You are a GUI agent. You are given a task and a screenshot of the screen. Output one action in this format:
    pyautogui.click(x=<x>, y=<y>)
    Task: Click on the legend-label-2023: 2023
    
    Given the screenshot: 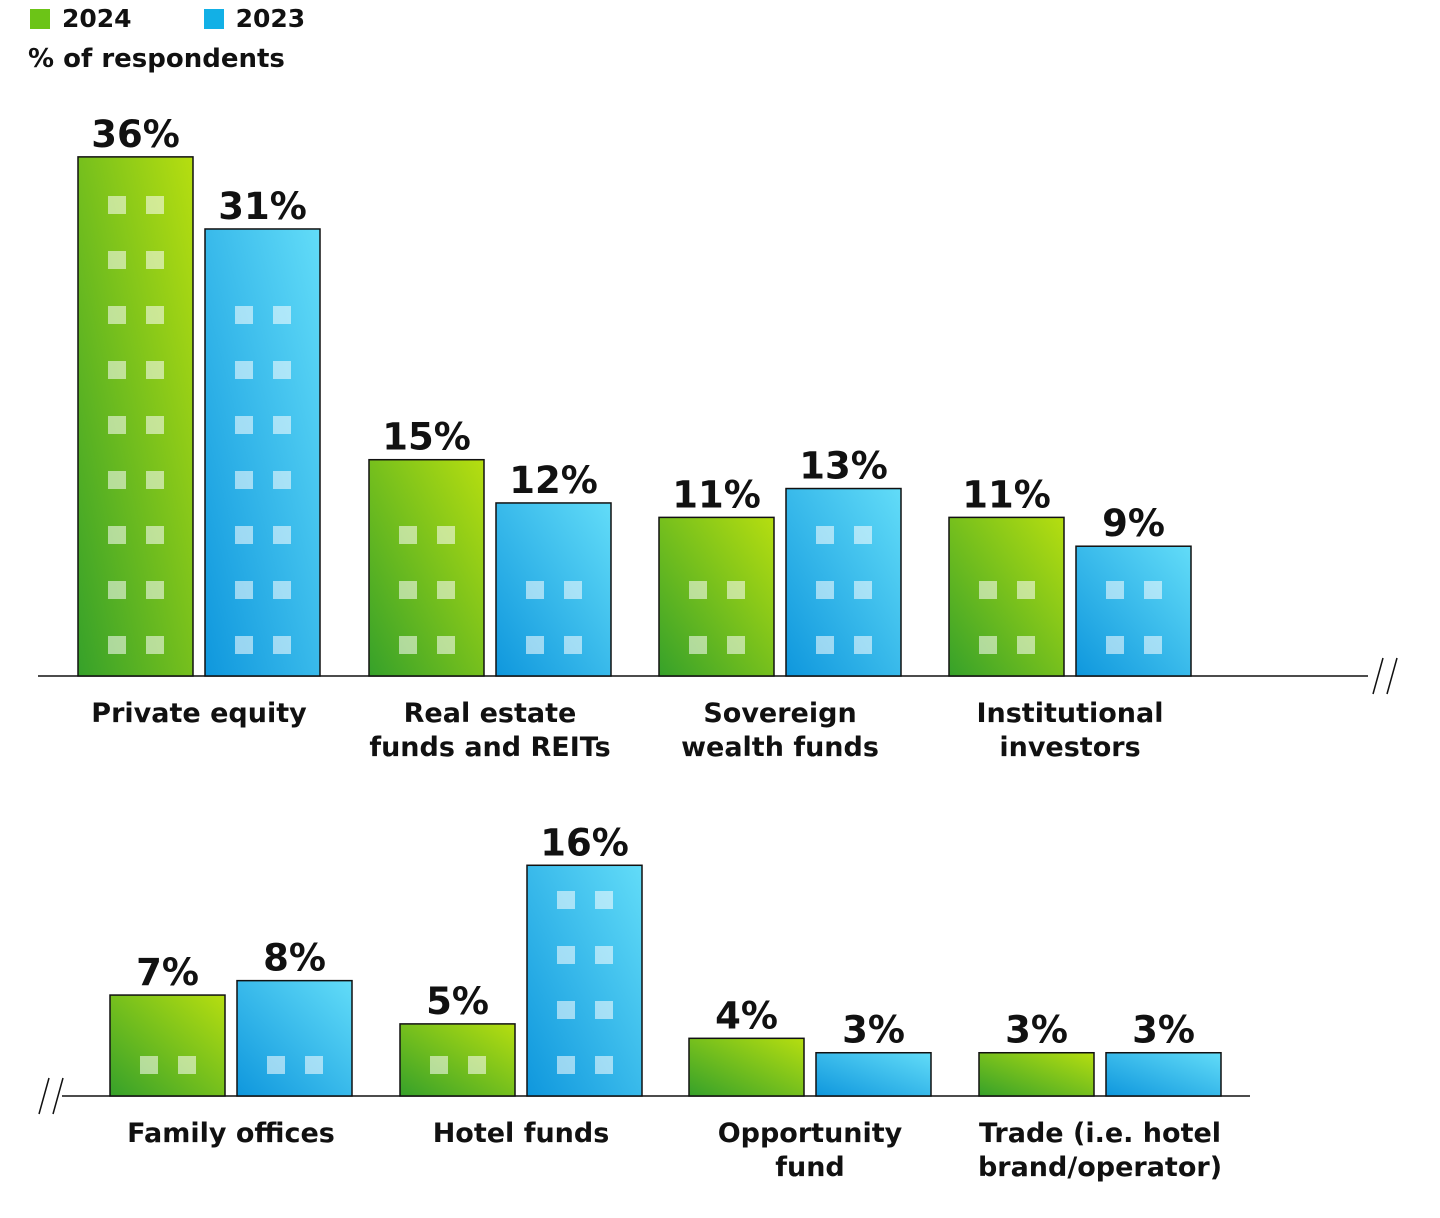 What is the action you would take?
    pyautogui.click(x=270, y=18)
    